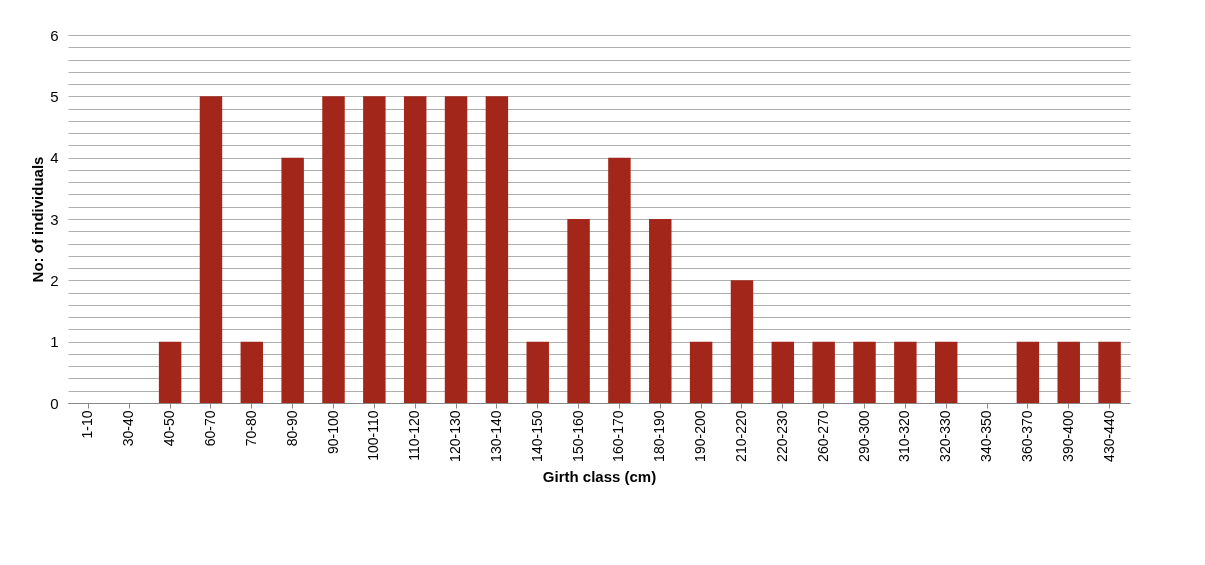 Image resolution: width=1205 pixels, height=565 pixels. What do you see at coordinates (986, 436) in the screenshot?
I see `x-tick-label: 340-350` at bounding box center [986, 436].